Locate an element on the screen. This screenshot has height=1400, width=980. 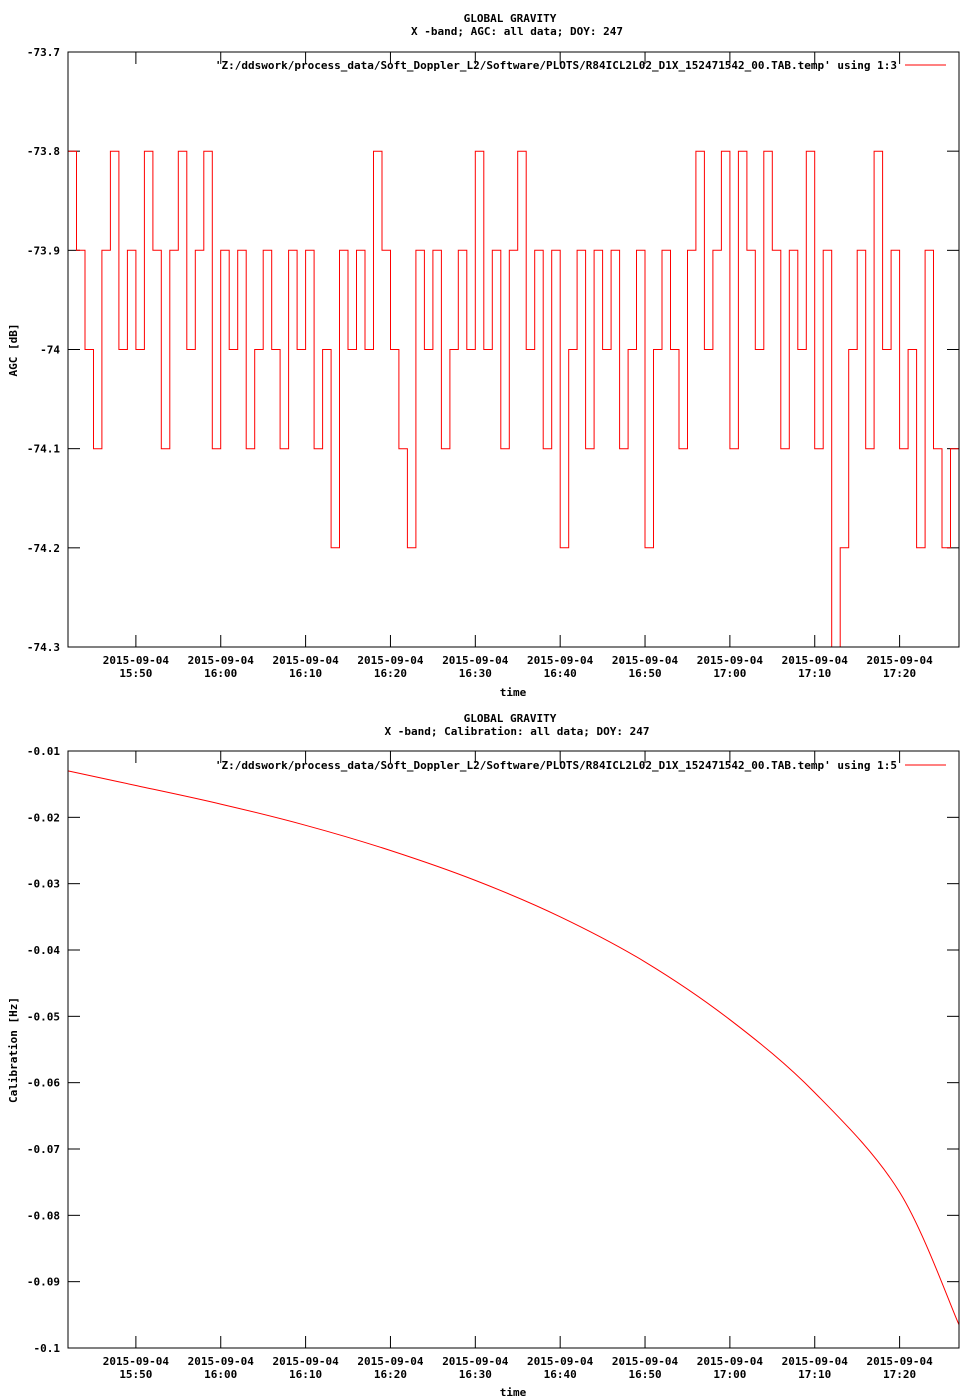
y-tick-label: -0.03 is located at coordinates (43, 884).